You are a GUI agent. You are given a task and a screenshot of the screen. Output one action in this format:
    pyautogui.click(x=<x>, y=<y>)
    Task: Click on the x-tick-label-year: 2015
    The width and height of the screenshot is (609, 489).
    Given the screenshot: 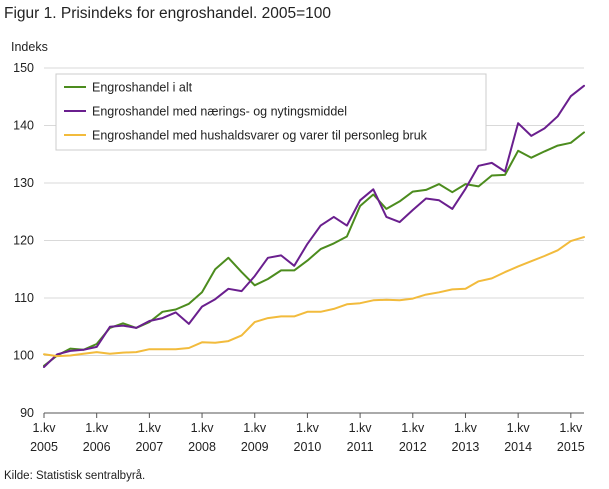 What is the action you would take?
    pyautogui.click(x=571, y=447)
    